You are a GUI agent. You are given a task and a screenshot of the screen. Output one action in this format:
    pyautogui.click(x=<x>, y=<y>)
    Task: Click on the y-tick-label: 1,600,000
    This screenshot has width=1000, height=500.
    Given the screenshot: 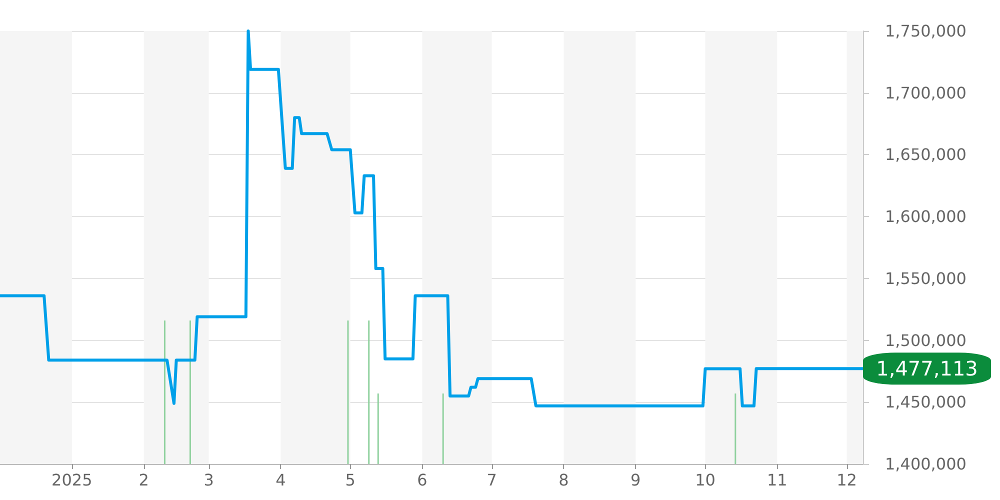 What is the action you would take?
    pyautogui.click(x=925, y=216)
    